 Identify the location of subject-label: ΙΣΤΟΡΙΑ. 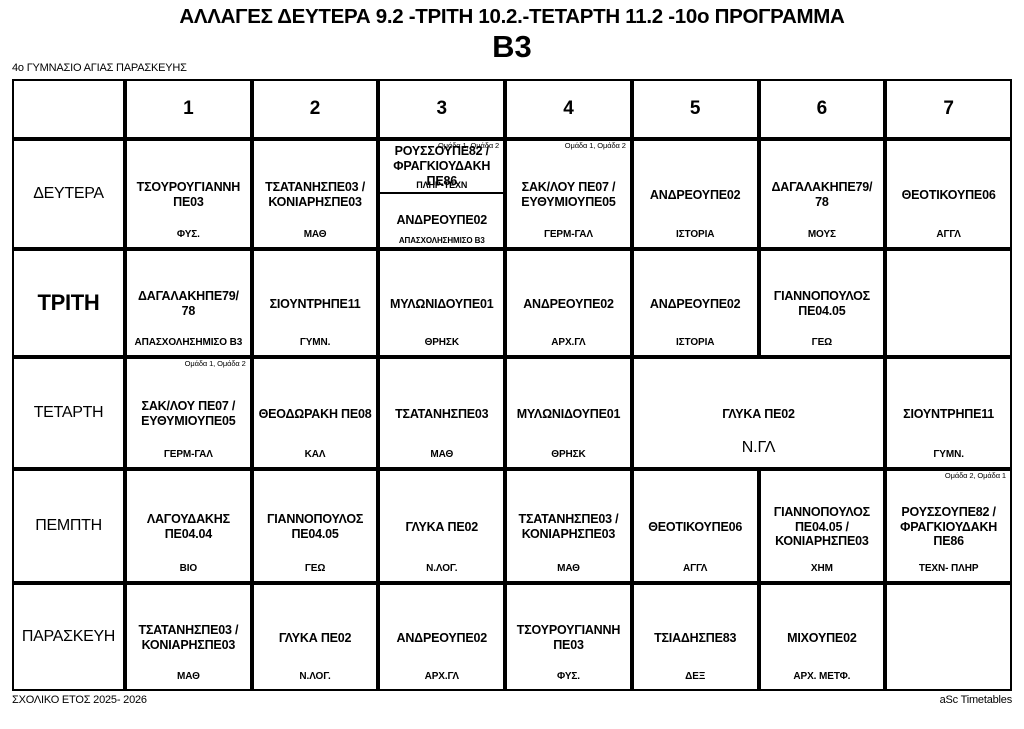
(695, 234).